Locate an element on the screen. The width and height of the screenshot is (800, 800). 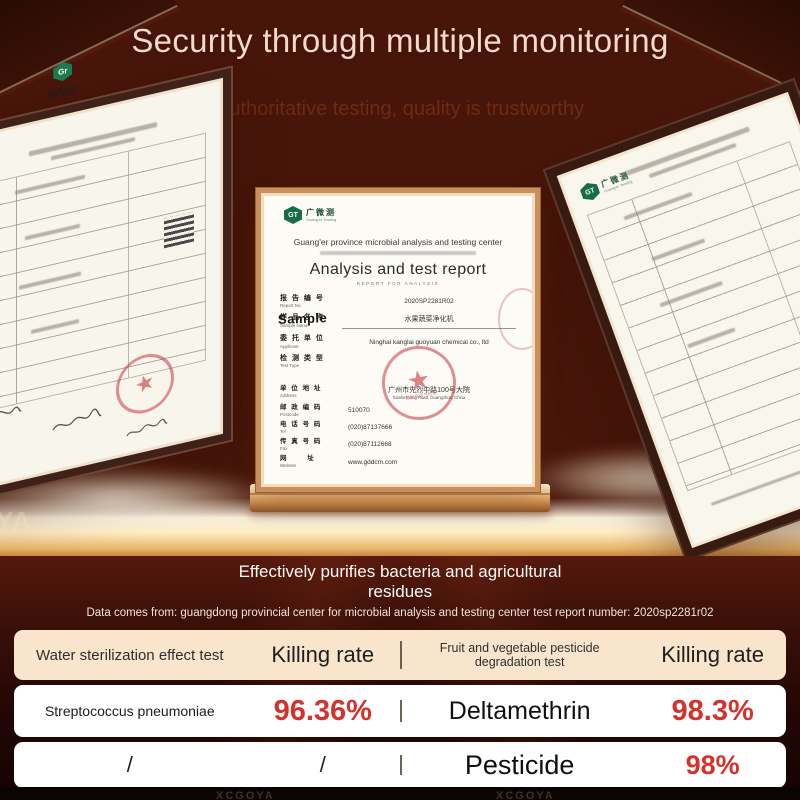
field-label-cn: 报 告 编 号 is located at coordinates (302, 298).